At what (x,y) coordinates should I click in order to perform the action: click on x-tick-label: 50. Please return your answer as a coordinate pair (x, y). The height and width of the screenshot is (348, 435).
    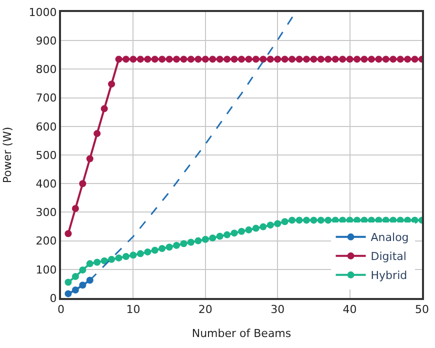
    Looking at the image, I should click on (422, 309).